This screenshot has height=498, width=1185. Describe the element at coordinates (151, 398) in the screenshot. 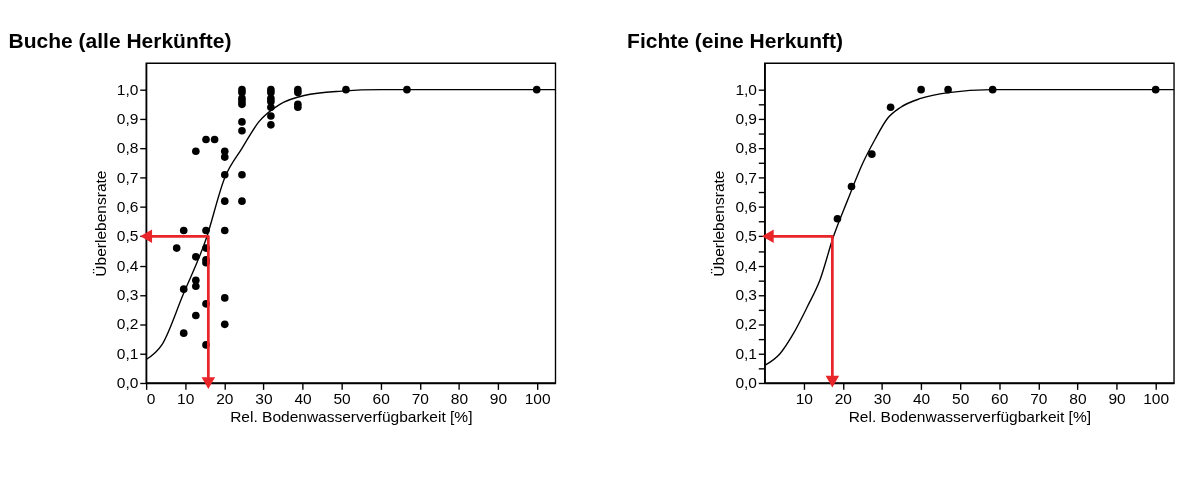

I see `x-tick-label: 0` at that location.